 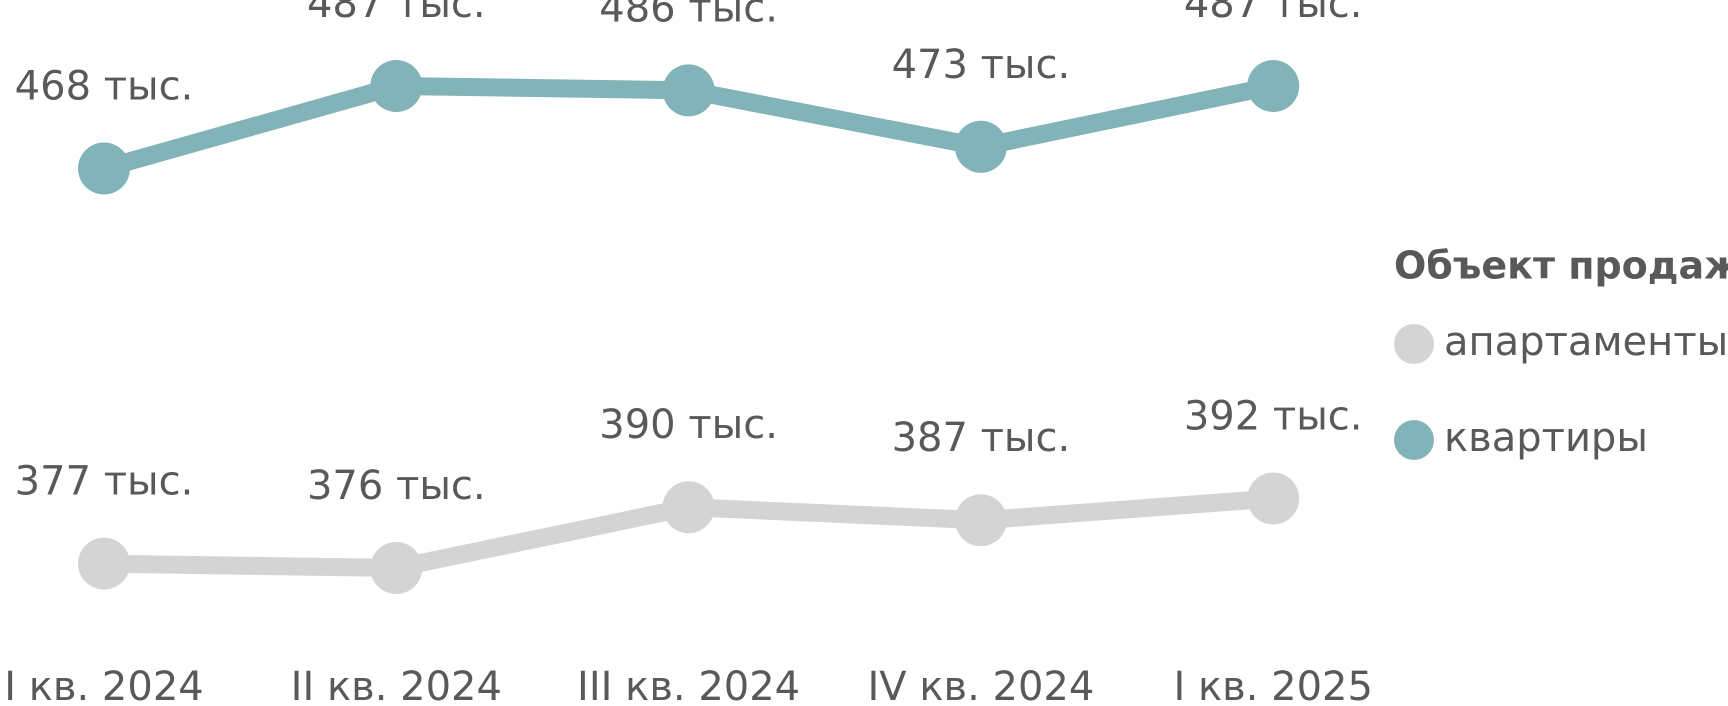 What do you see at coordinates (1586, 342) in the screenshot?
I see `legend-label: апартаменты` at bounding box center [1586, 342].